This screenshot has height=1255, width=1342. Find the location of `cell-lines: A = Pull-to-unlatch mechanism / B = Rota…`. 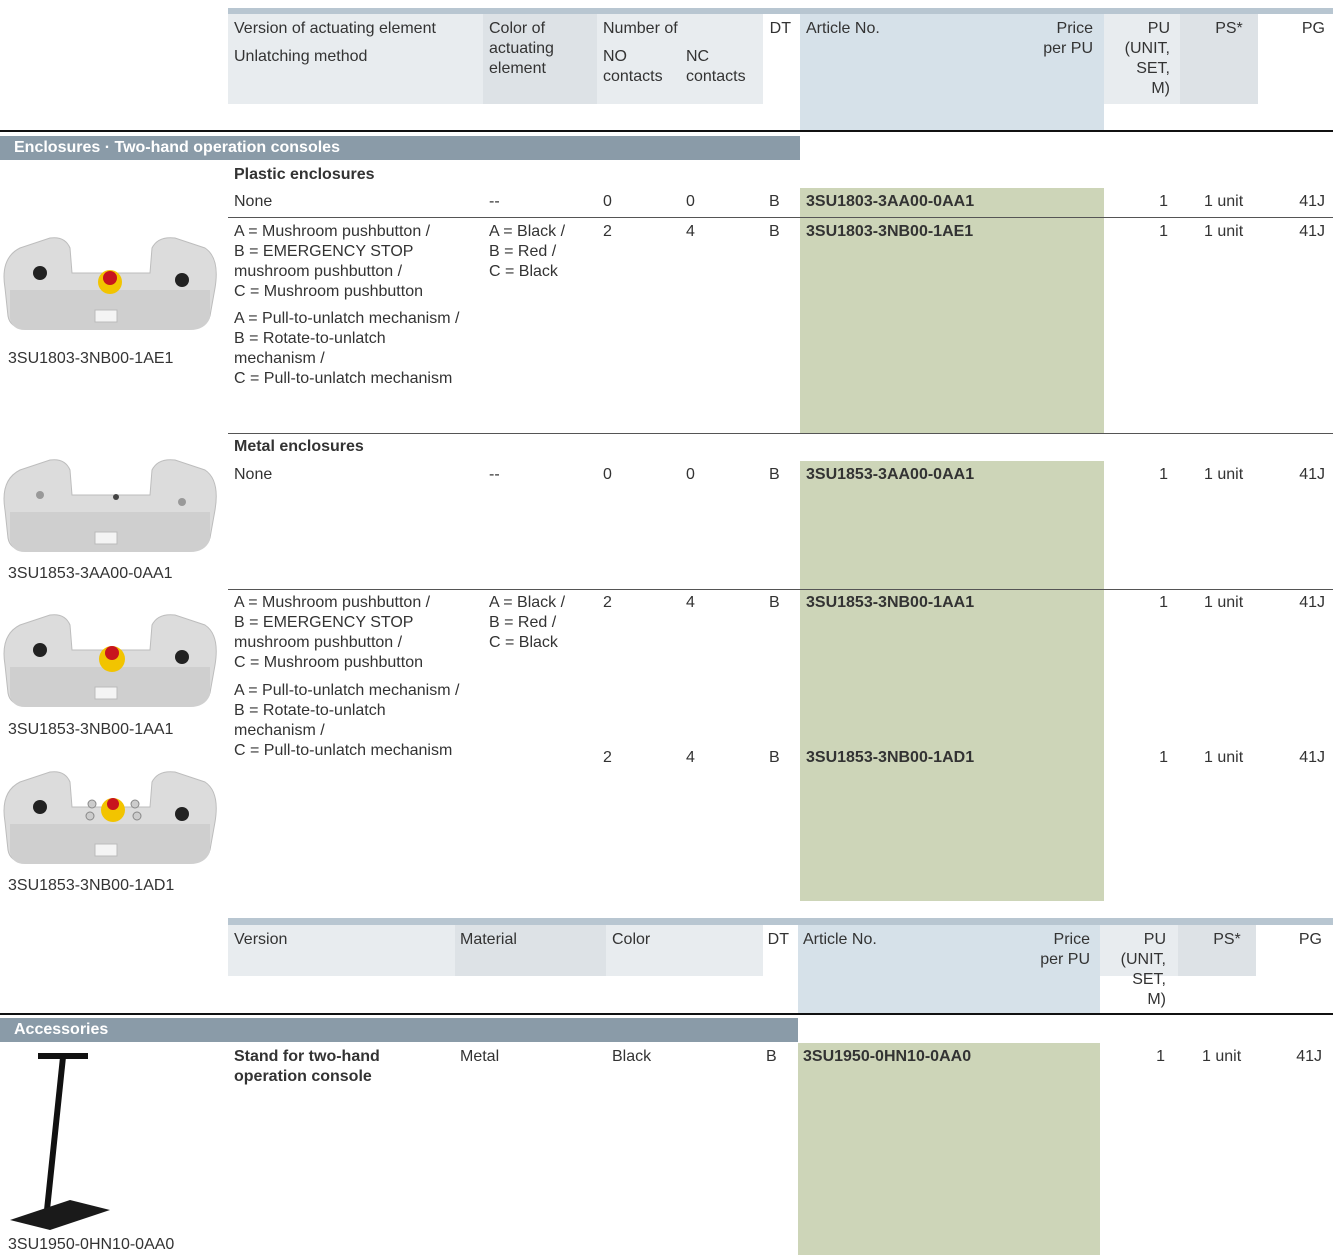

cell-lines: A = Pull-to-unlatch mechanism / B = Rota… is located at coordinates (350, 349).